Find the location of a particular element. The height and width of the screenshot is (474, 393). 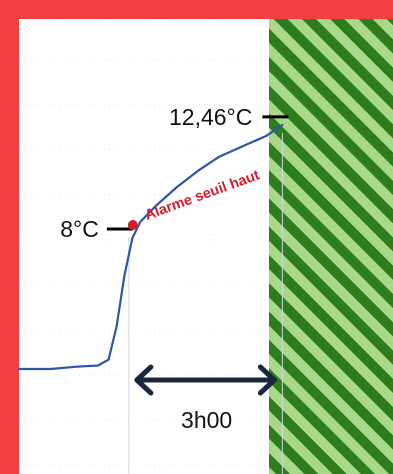

duration-arrow is located at coordinates (205, 380).